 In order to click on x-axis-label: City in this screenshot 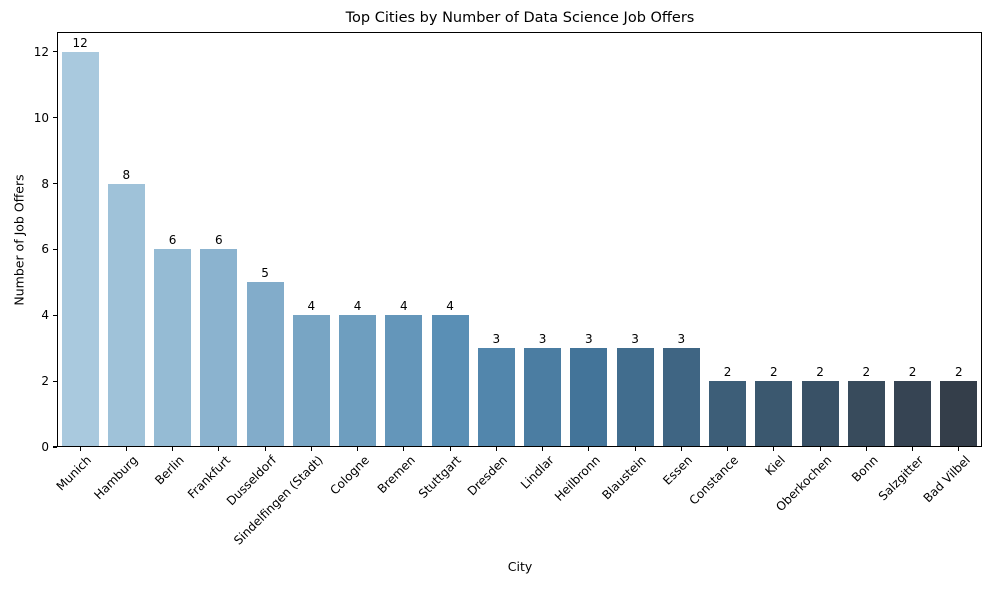, I will do `click(520, 566)`.